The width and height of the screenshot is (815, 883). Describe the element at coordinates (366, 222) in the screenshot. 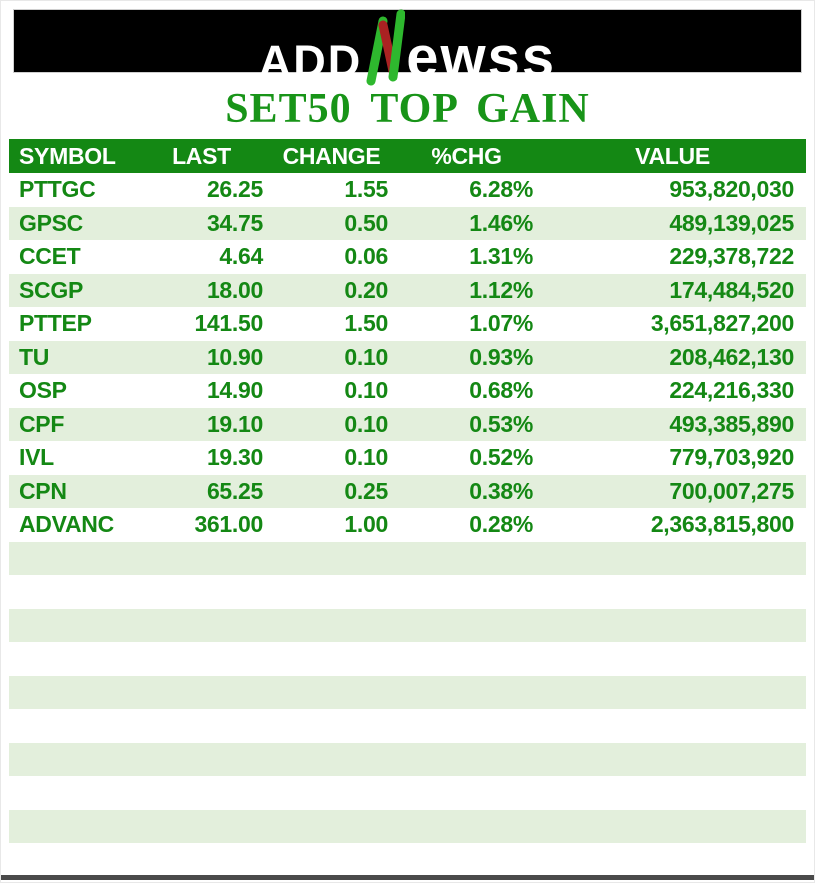

I see `change-cell: 0.50` at that location.